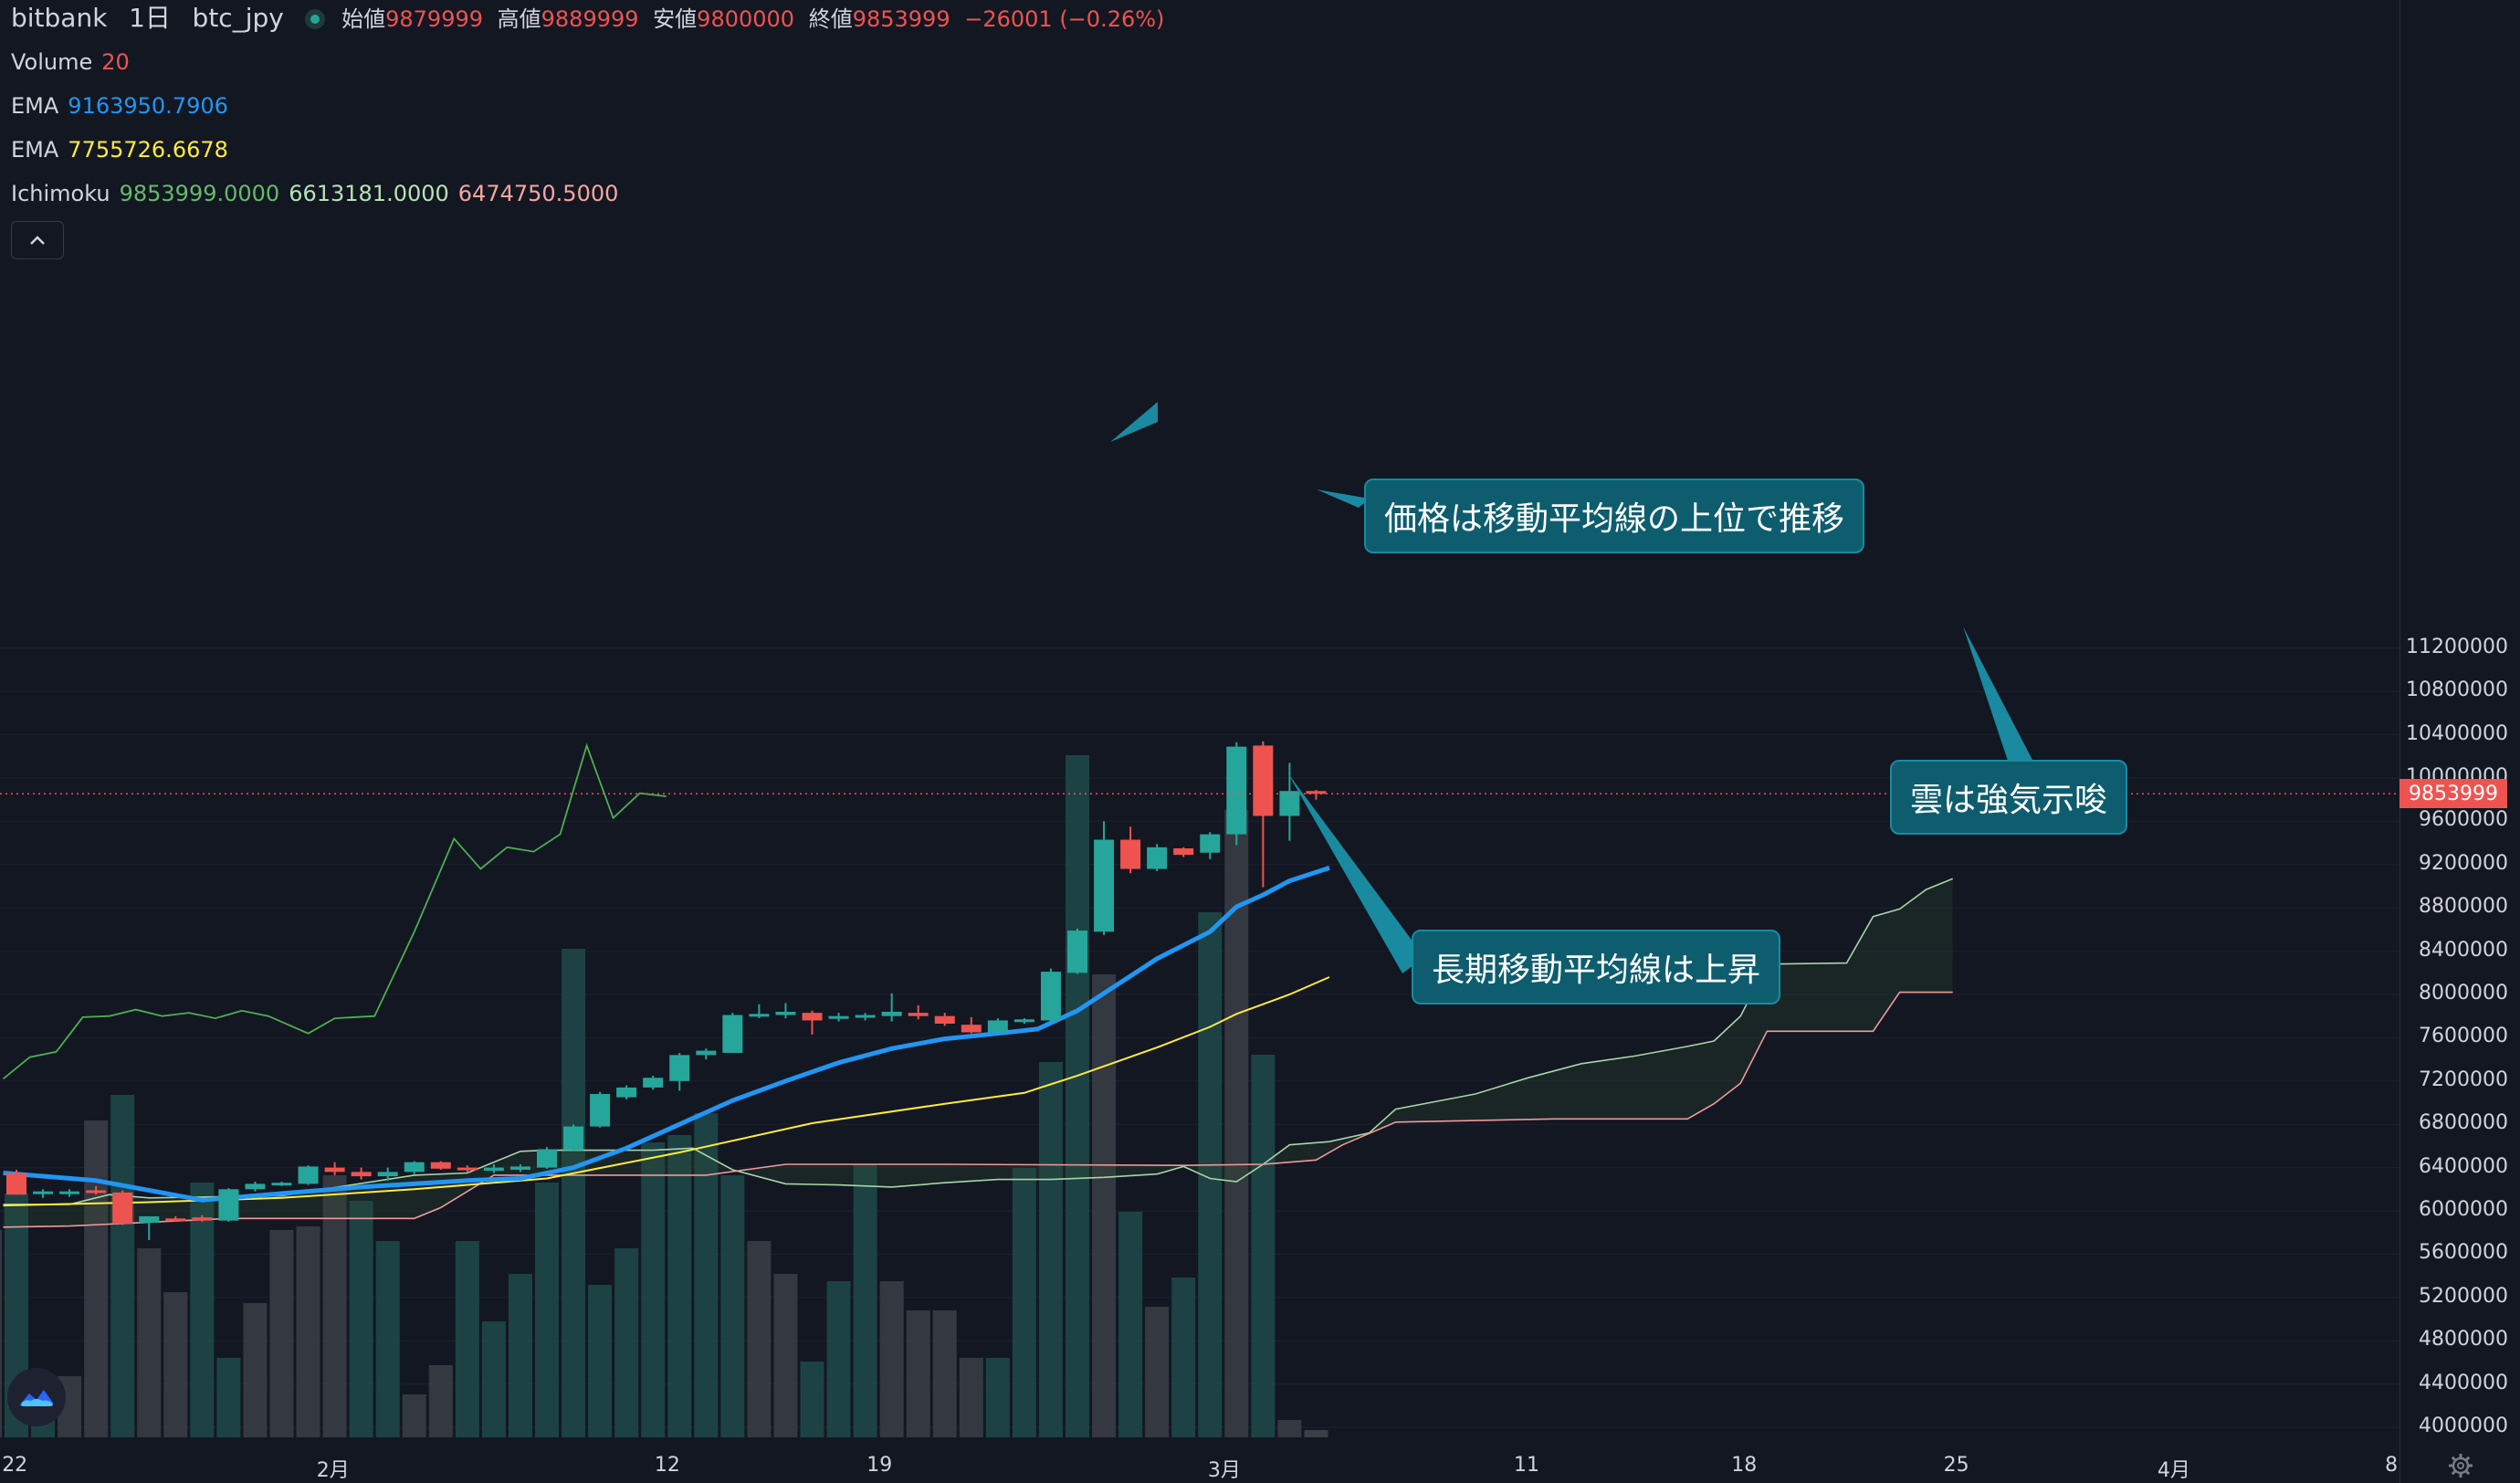 The height and width of the screenshot is (1483, 2520). I want to click on price-tick-label: 10800000, so click(2457, 689).